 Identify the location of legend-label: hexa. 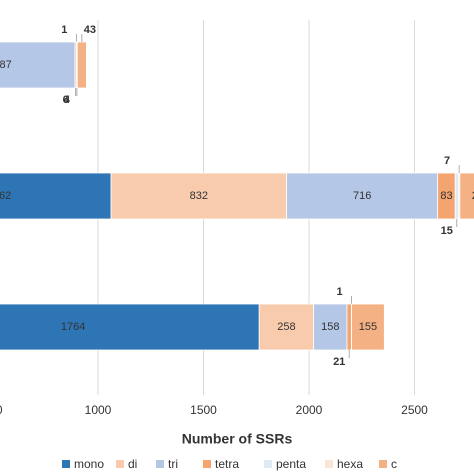
(350, 464).